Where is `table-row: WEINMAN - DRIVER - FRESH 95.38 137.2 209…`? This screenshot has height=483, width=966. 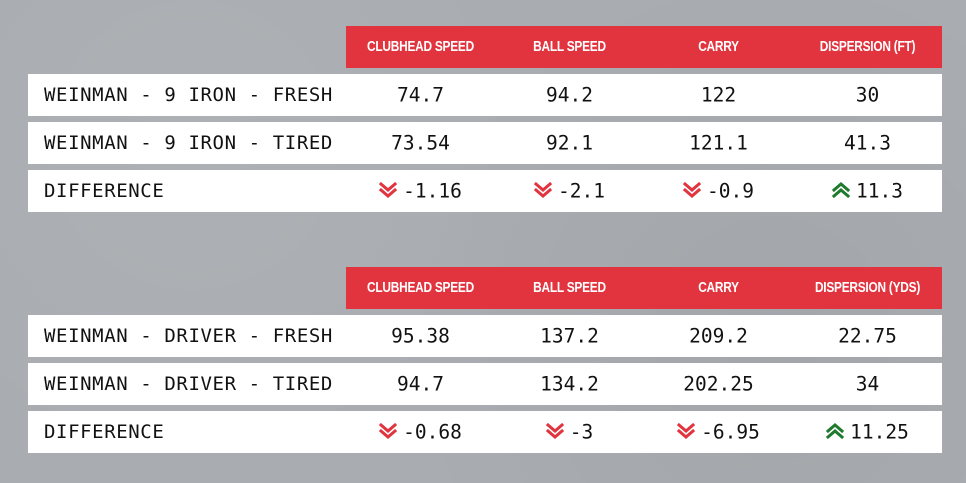 table-row: WEINMAN - DRIVER - FRESH 95.38 137.2 209… is located at coordinates (485, 336).